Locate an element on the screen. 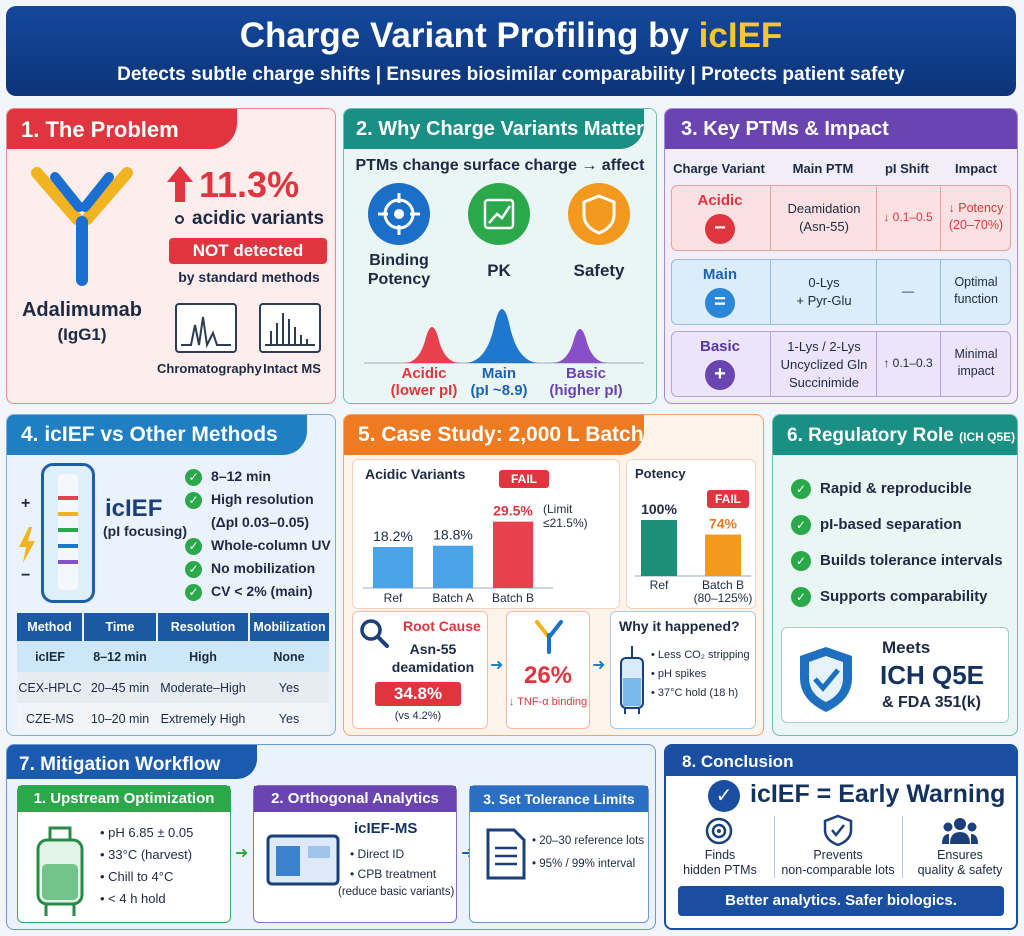  people-icon is located at coordinates (960, 831).